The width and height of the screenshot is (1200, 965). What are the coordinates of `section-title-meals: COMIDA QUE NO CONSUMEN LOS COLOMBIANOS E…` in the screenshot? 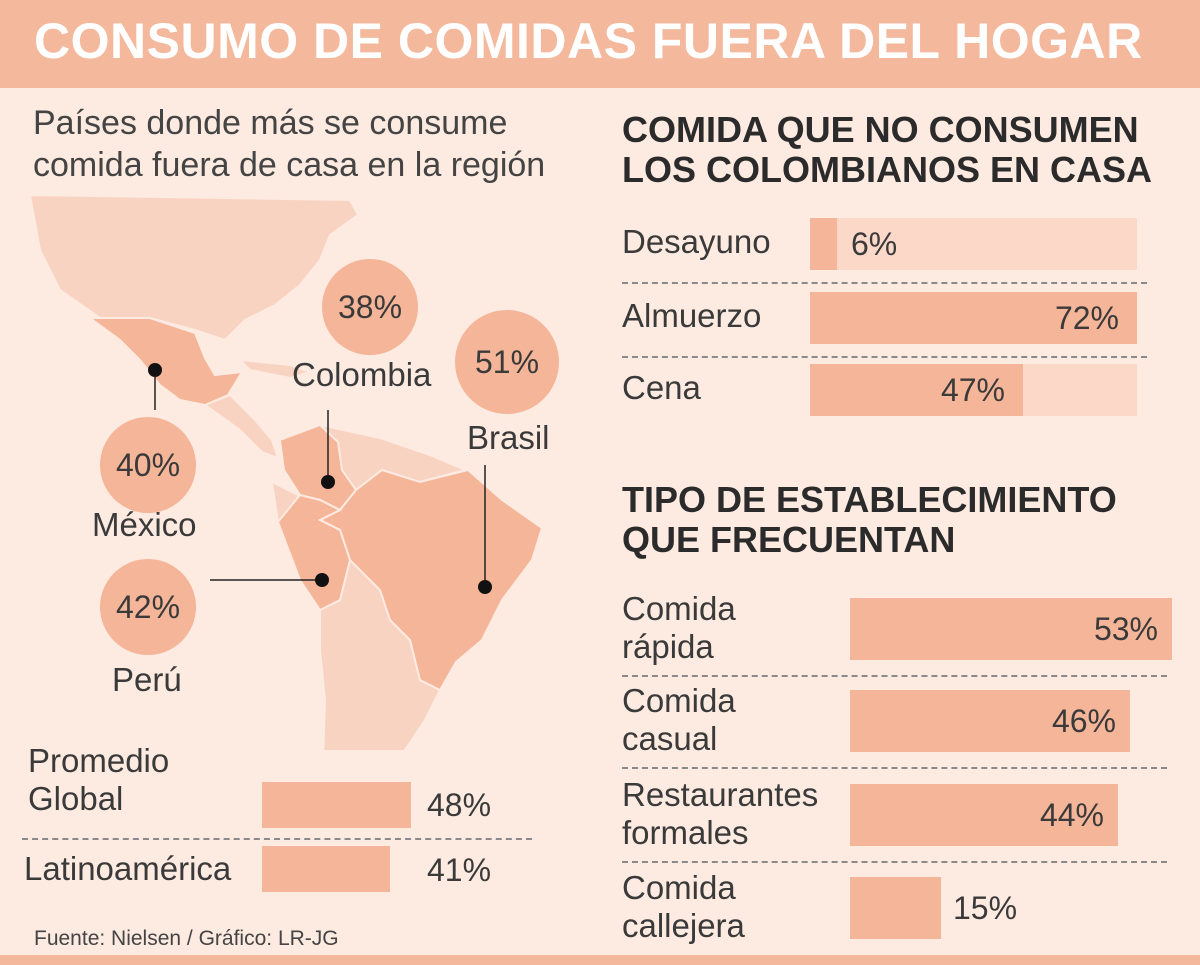 It's located at (887, 150).